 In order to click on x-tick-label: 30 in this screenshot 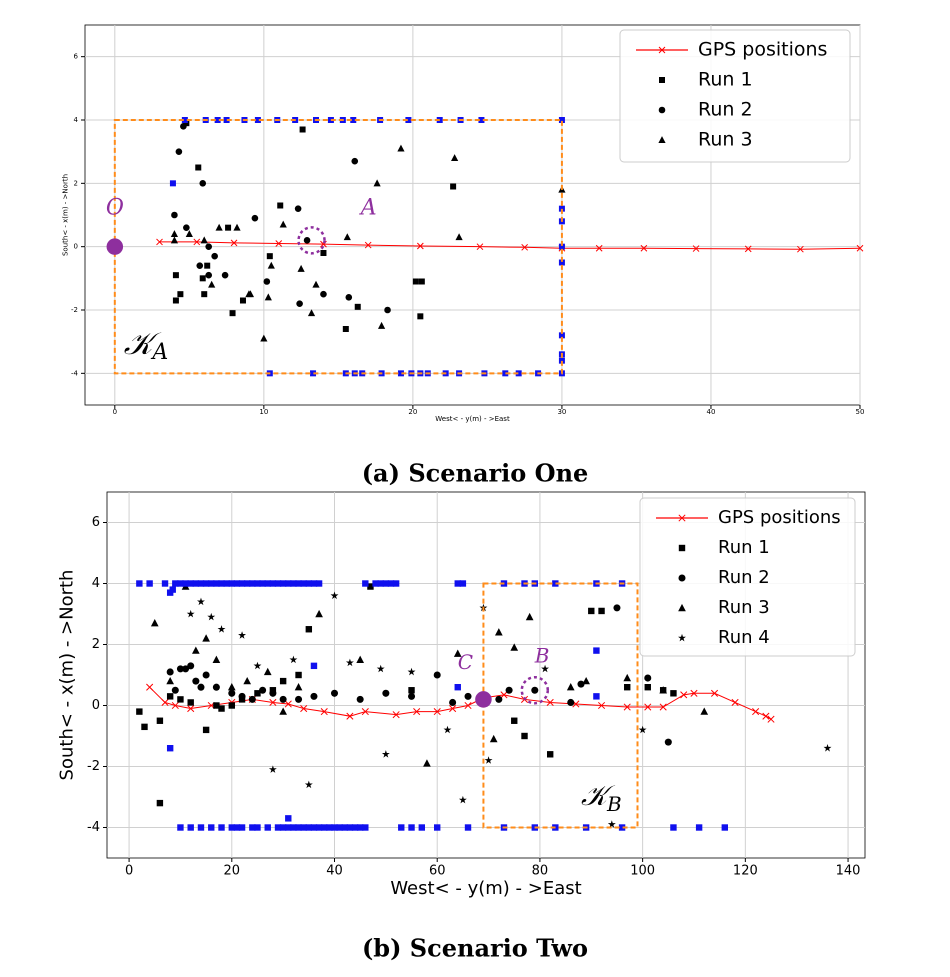, I will do `click(561, 412)`.